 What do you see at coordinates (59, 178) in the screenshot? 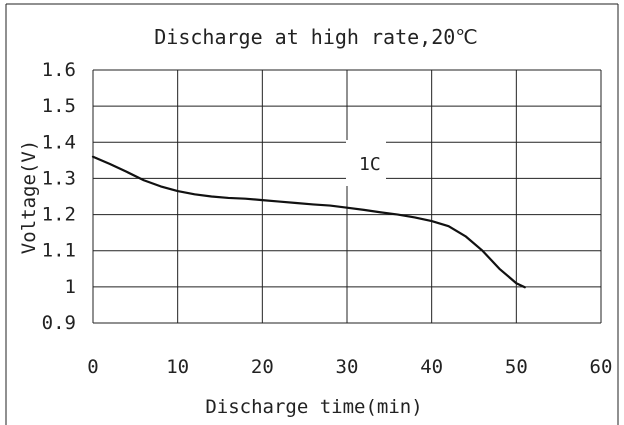
I see `y-tick-label: 1.3` at bounding box center [59, 178].